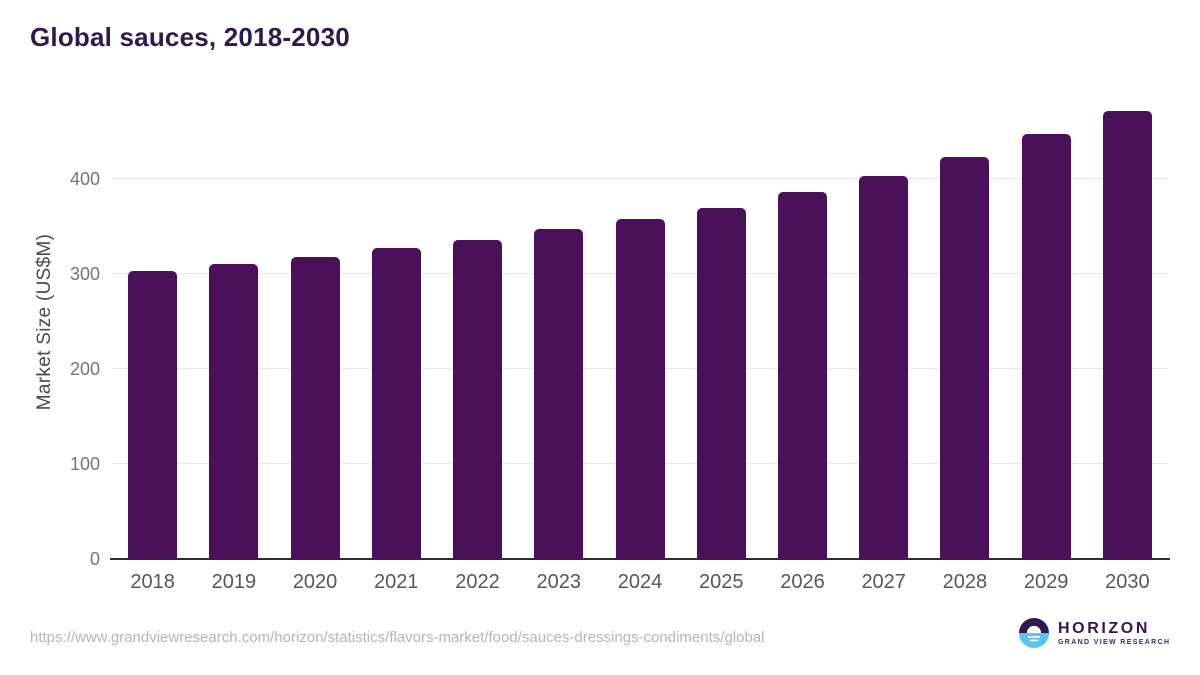  I want to click on x-tick-label-2030: 2030, so click(1127, 582).